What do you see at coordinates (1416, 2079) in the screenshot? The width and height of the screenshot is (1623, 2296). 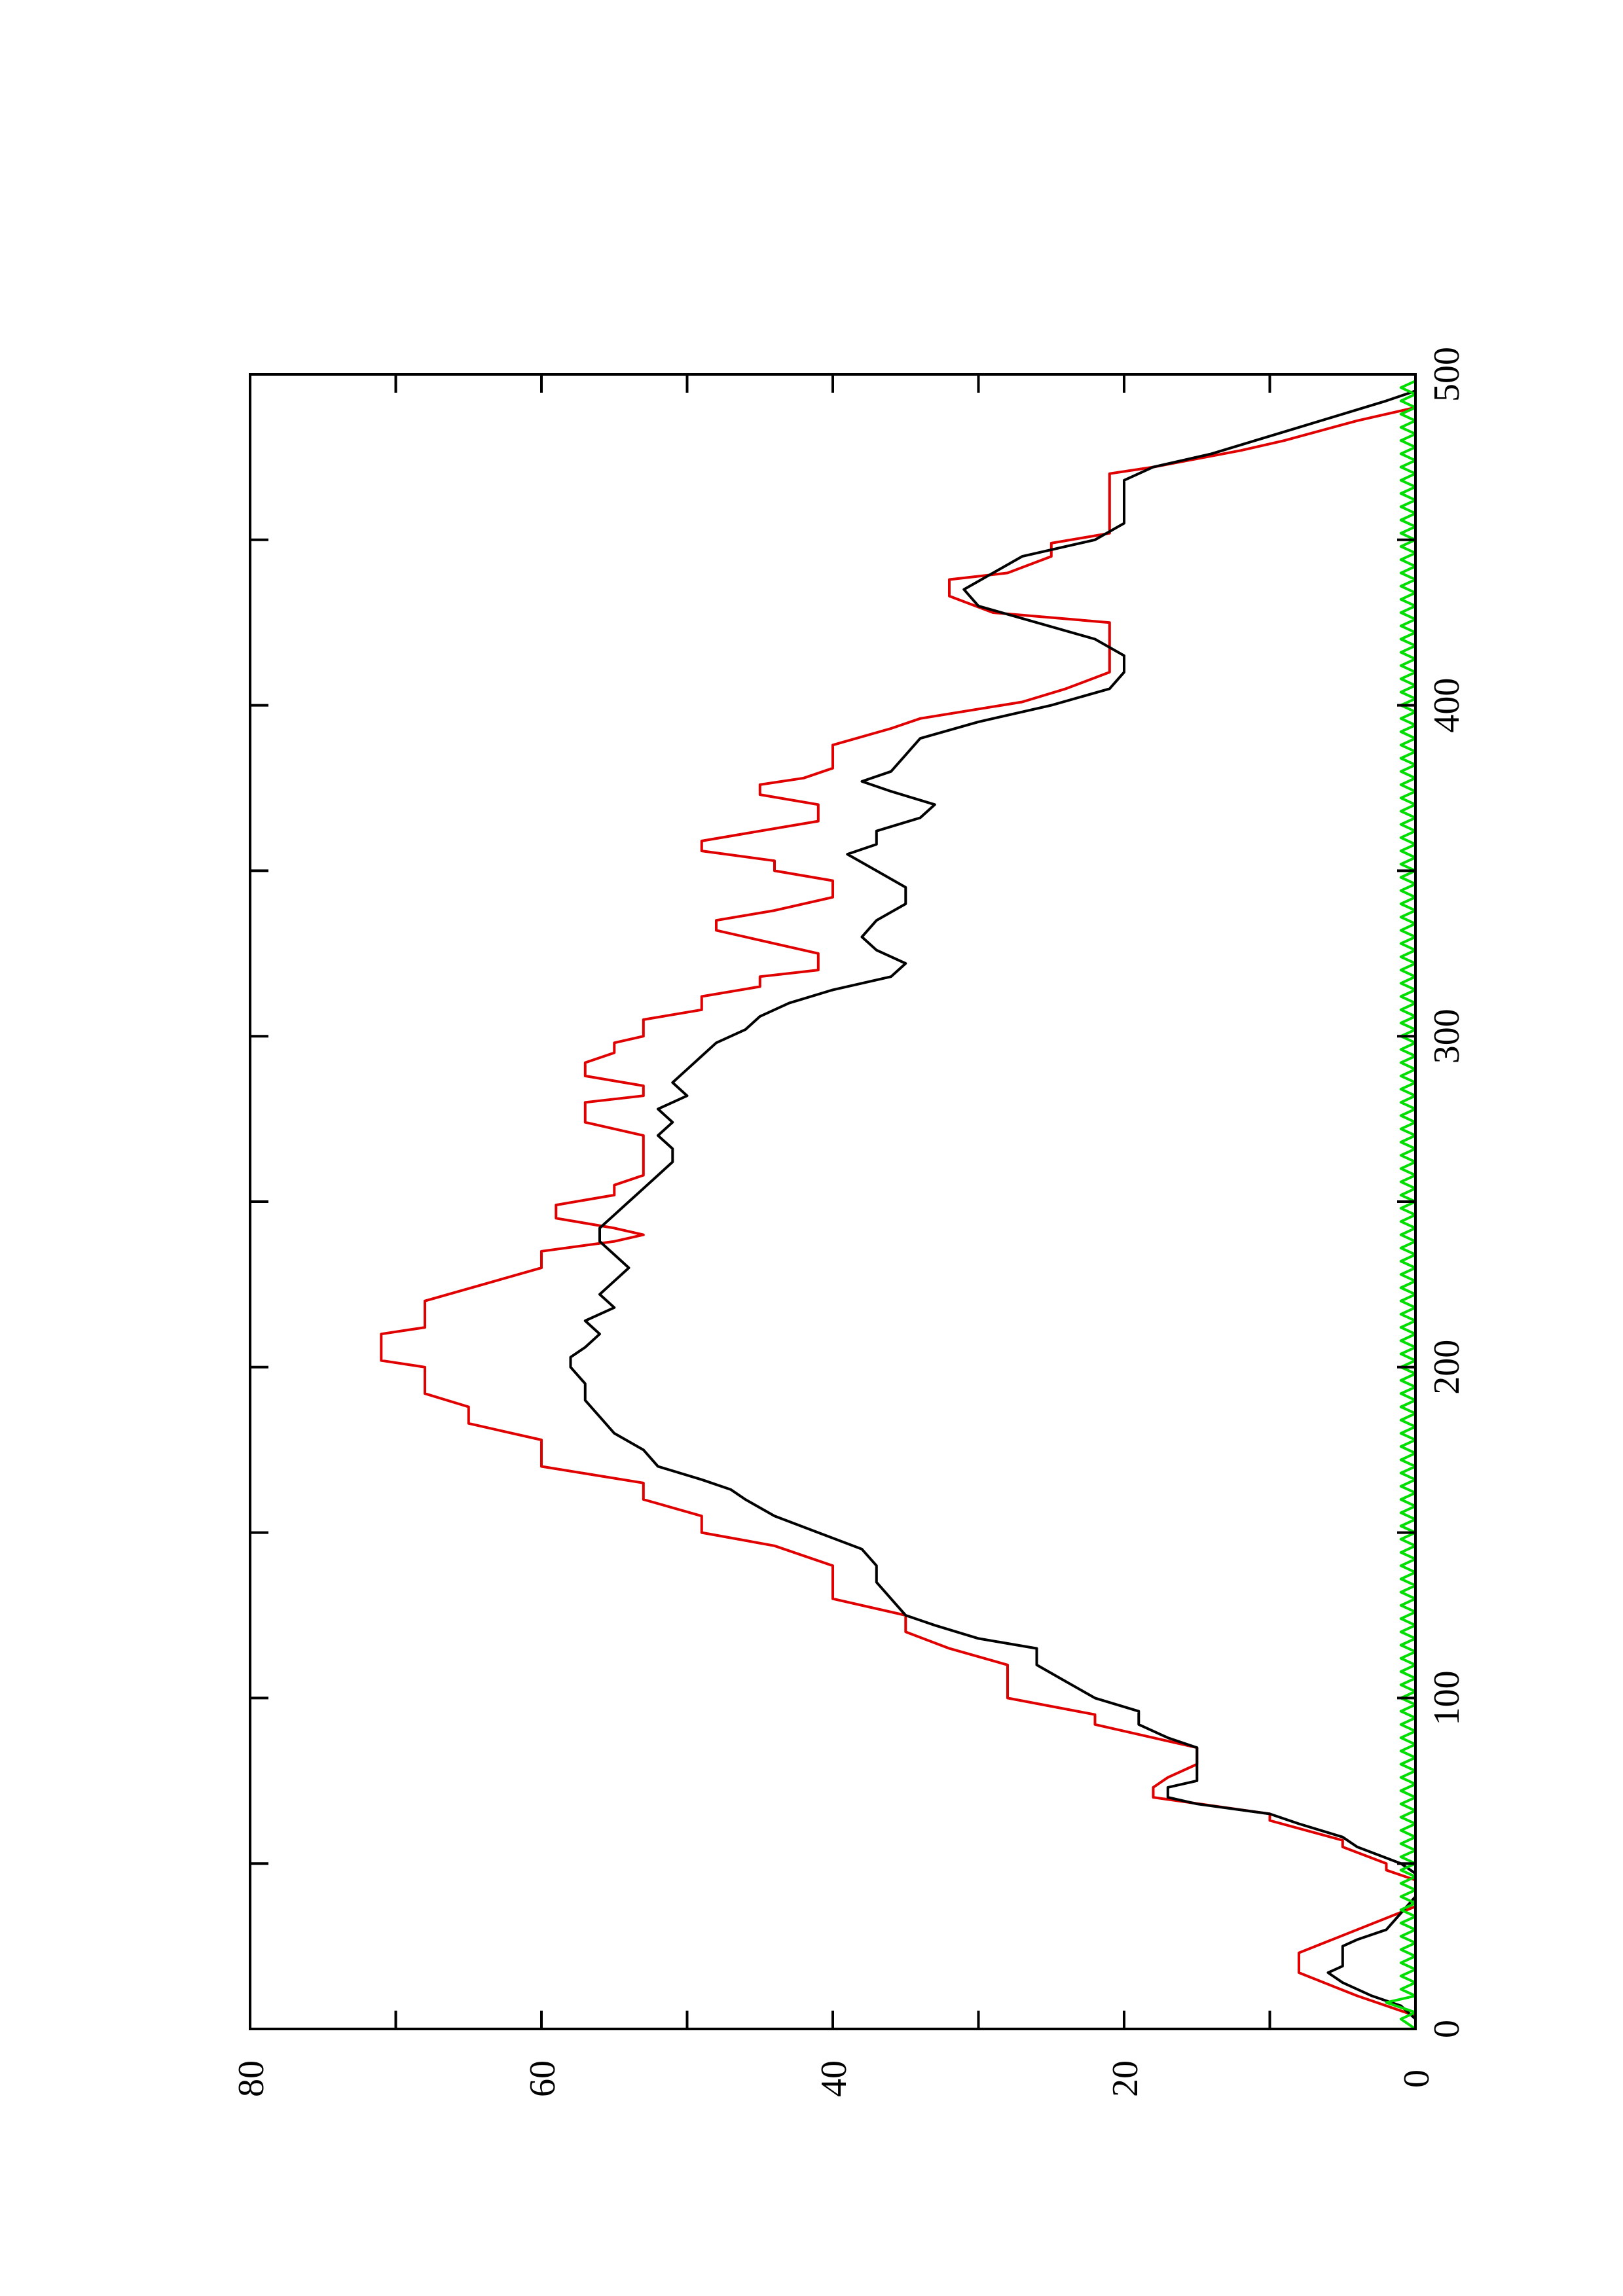 I see `y-tick-label: 0` at bounding box center [1416, 2079].